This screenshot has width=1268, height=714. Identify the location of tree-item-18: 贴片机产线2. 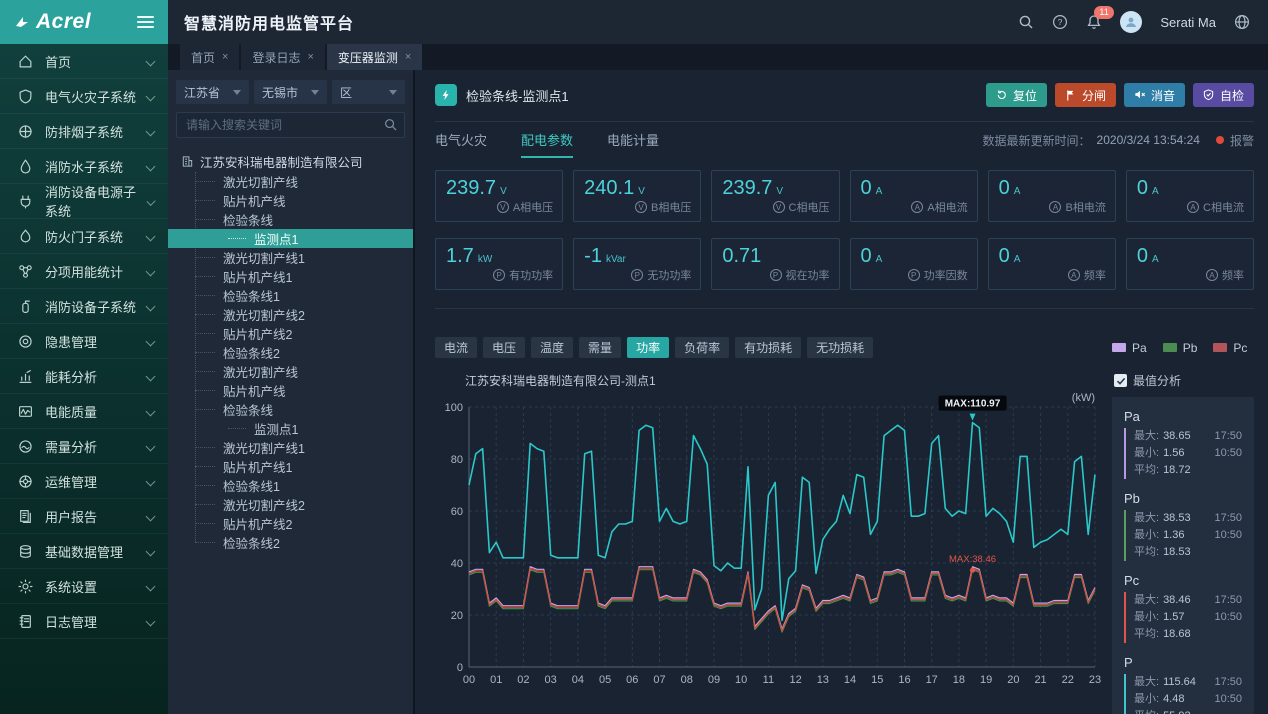
(290, 523).